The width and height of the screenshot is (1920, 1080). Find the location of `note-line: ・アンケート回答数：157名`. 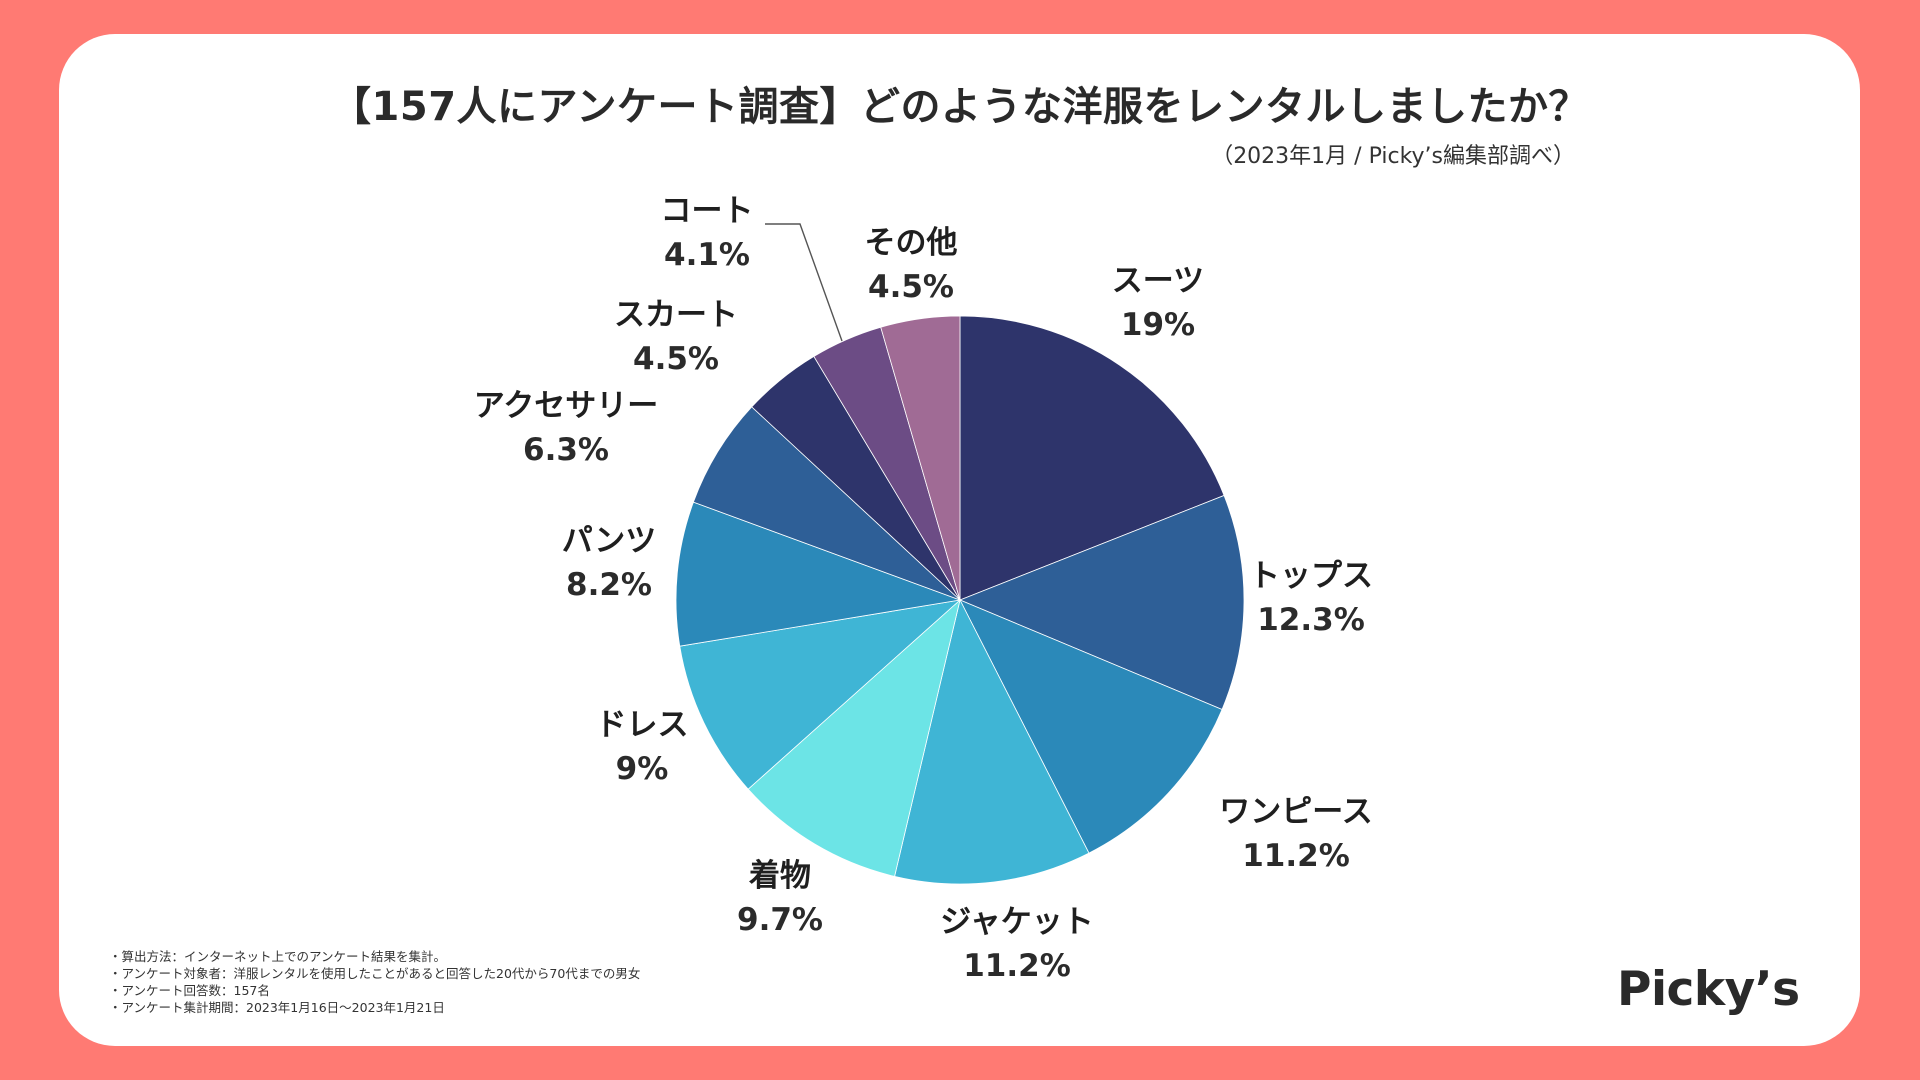

note-line: ・アンケート回答数：157名 is located at coordinates (189, 990).